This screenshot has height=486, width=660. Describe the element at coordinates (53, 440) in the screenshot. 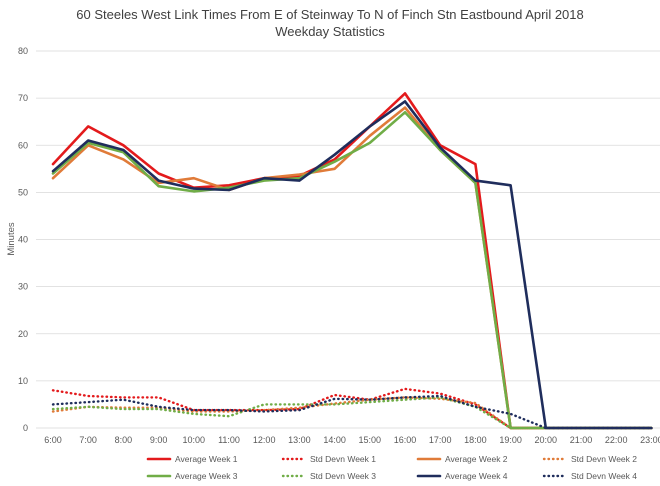

I see `x-tick-label: 6:00` at that location.